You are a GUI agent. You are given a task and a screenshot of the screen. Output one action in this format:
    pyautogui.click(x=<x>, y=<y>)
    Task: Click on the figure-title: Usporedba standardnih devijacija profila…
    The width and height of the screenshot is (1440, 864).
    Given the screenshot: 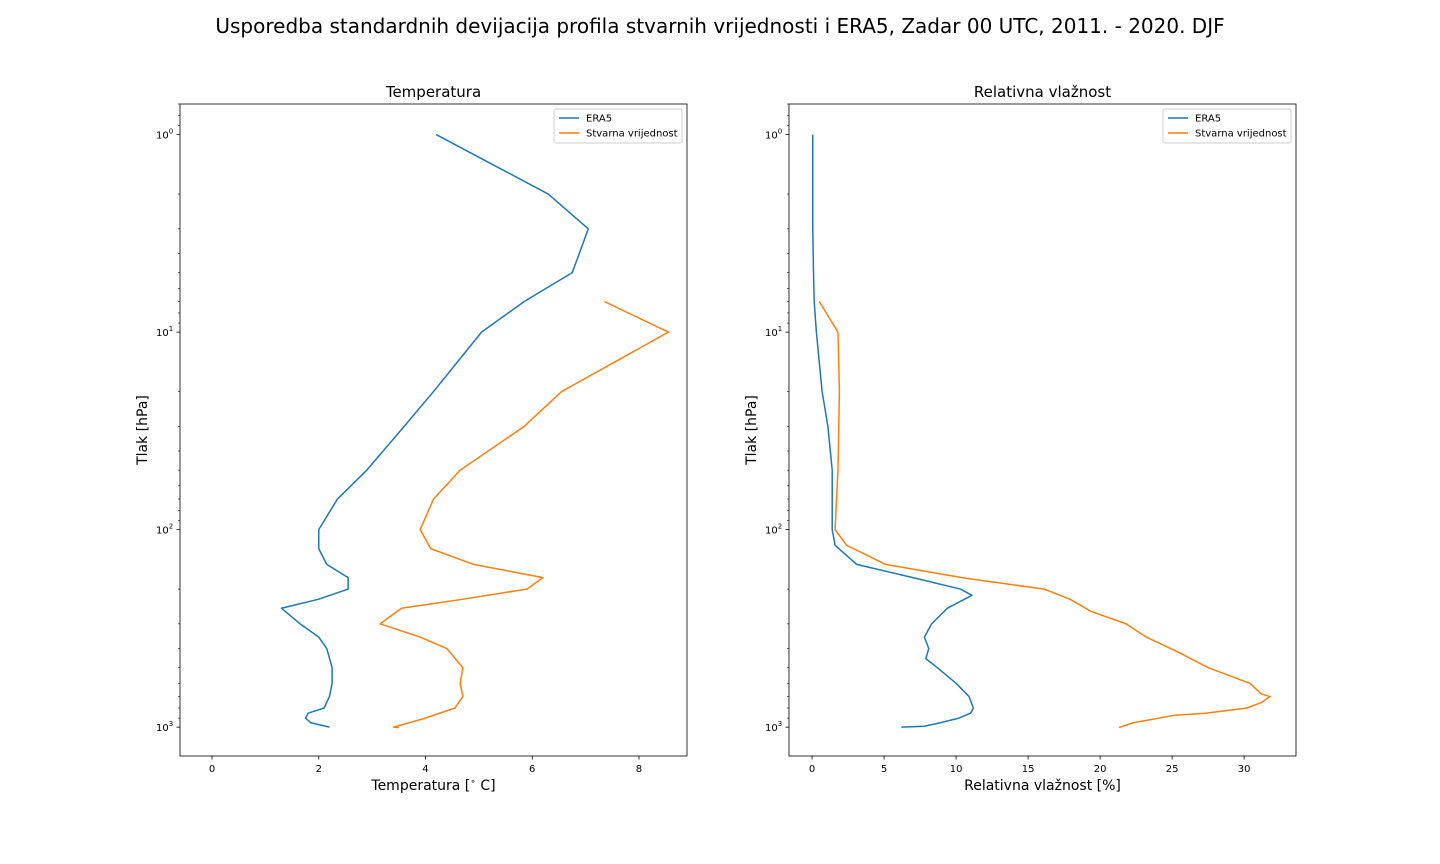 What is the action you would take?
    pyautogui.click(x=719, y=26)
    